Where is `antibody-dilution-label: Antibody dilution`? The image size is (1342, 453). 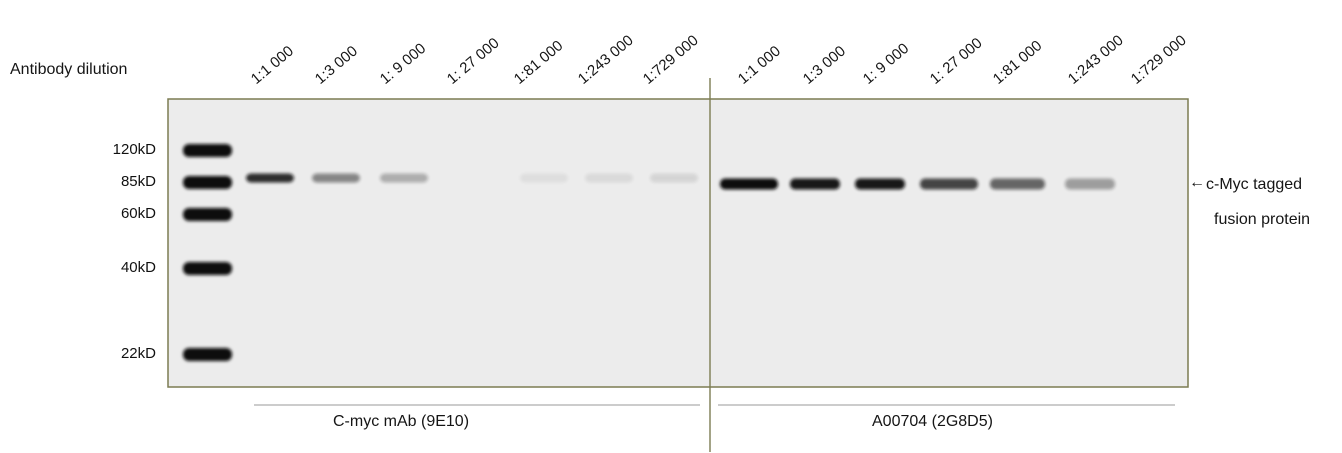
antibody-dilution-label: Antibody dilution is located at coordinates (69, 69).